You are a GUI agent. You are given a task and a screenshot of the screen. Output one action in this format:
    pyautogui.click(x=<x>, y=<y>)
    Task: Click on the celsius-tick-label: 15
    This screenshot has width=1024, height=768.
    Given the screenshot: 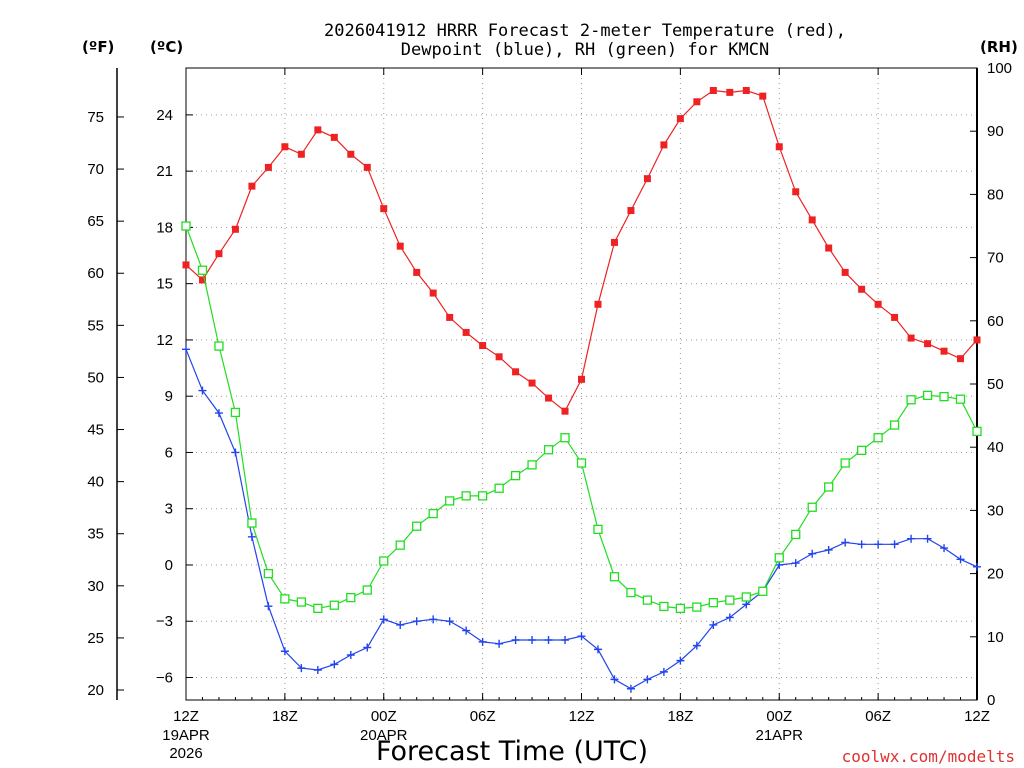 What is the action you would take?
    pyautogui.click(x=164, y=284)
    